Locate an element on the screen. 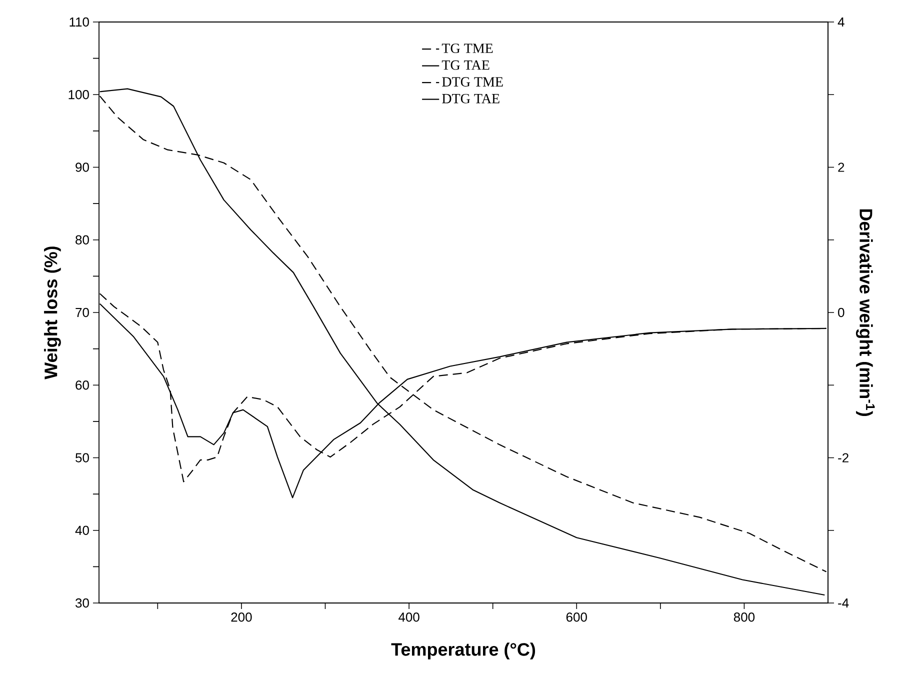 This screenshot has height=689, width=899. legend-label: TG TAE is located at coordinates (466, 65).